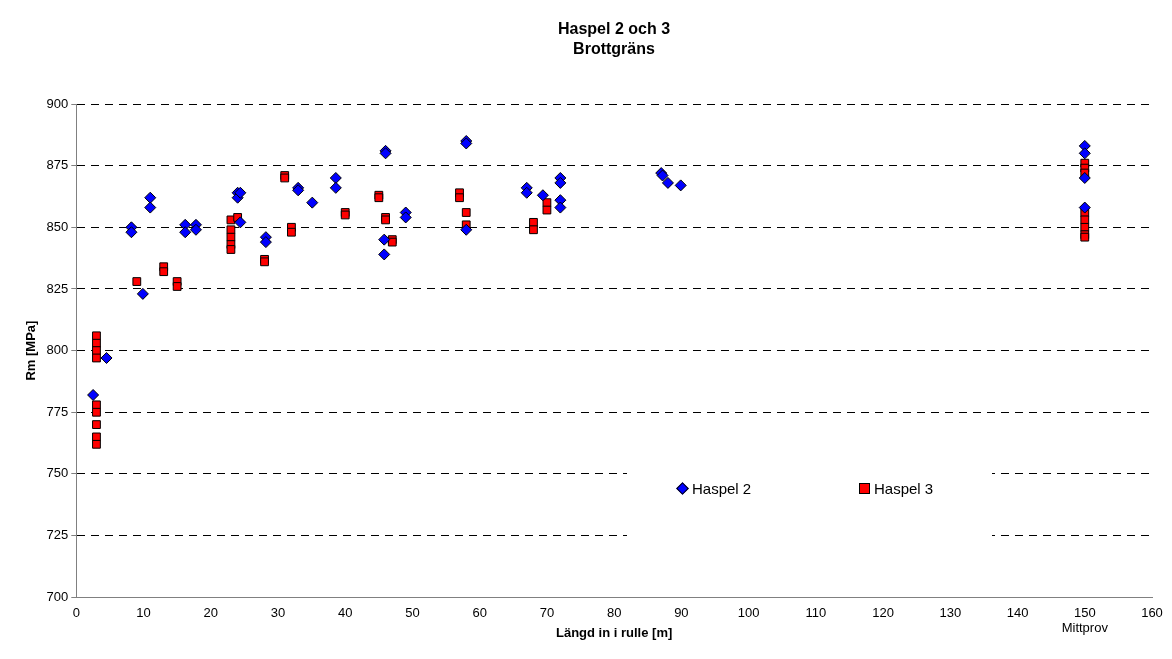 The width and height of the screenshot is (1172, 659). Describe the element at coordinates (681, 612) in the screenshot. I see `x-tick-label: 90` at that location.